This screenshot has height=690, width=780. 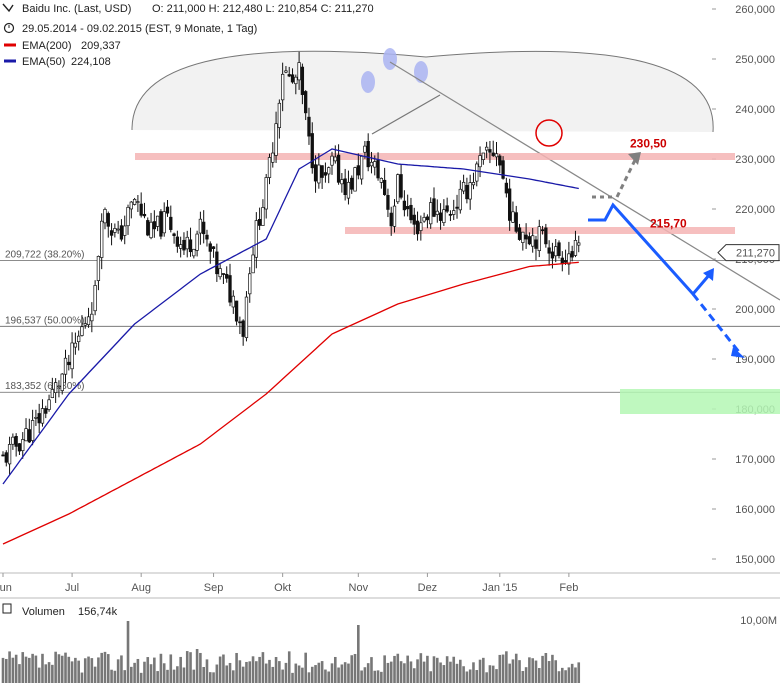 I want to click on level-label-low: 215,70, so click(x=668, y=224).